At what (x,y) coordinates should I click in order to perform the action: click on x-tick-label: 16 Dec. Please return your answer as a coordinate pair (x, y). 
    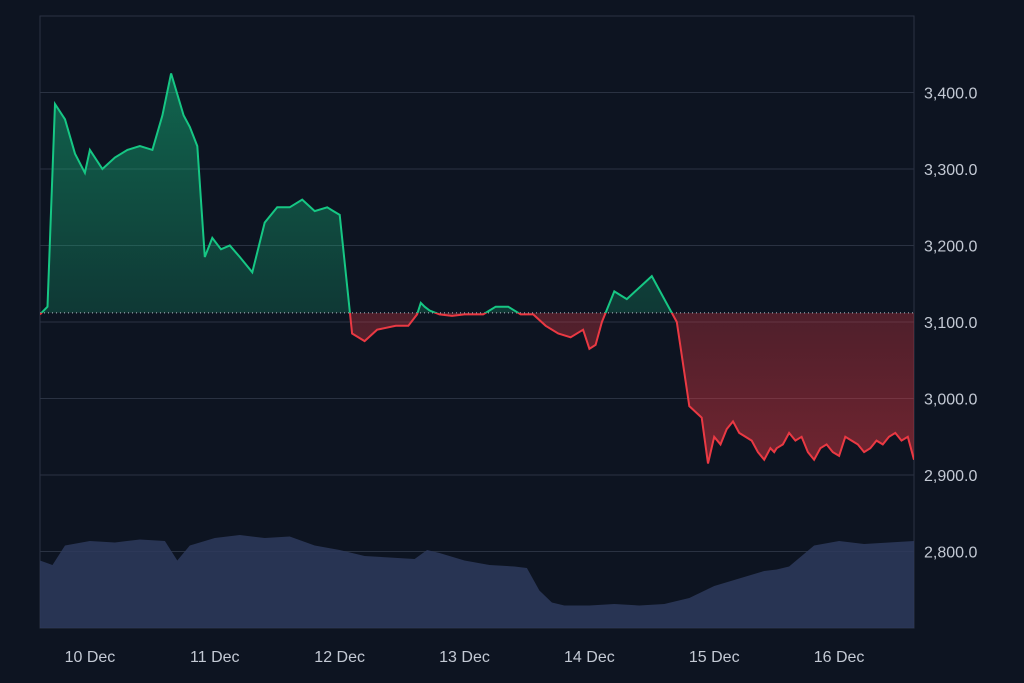
    Looking at the image, I should click on (839, 657).